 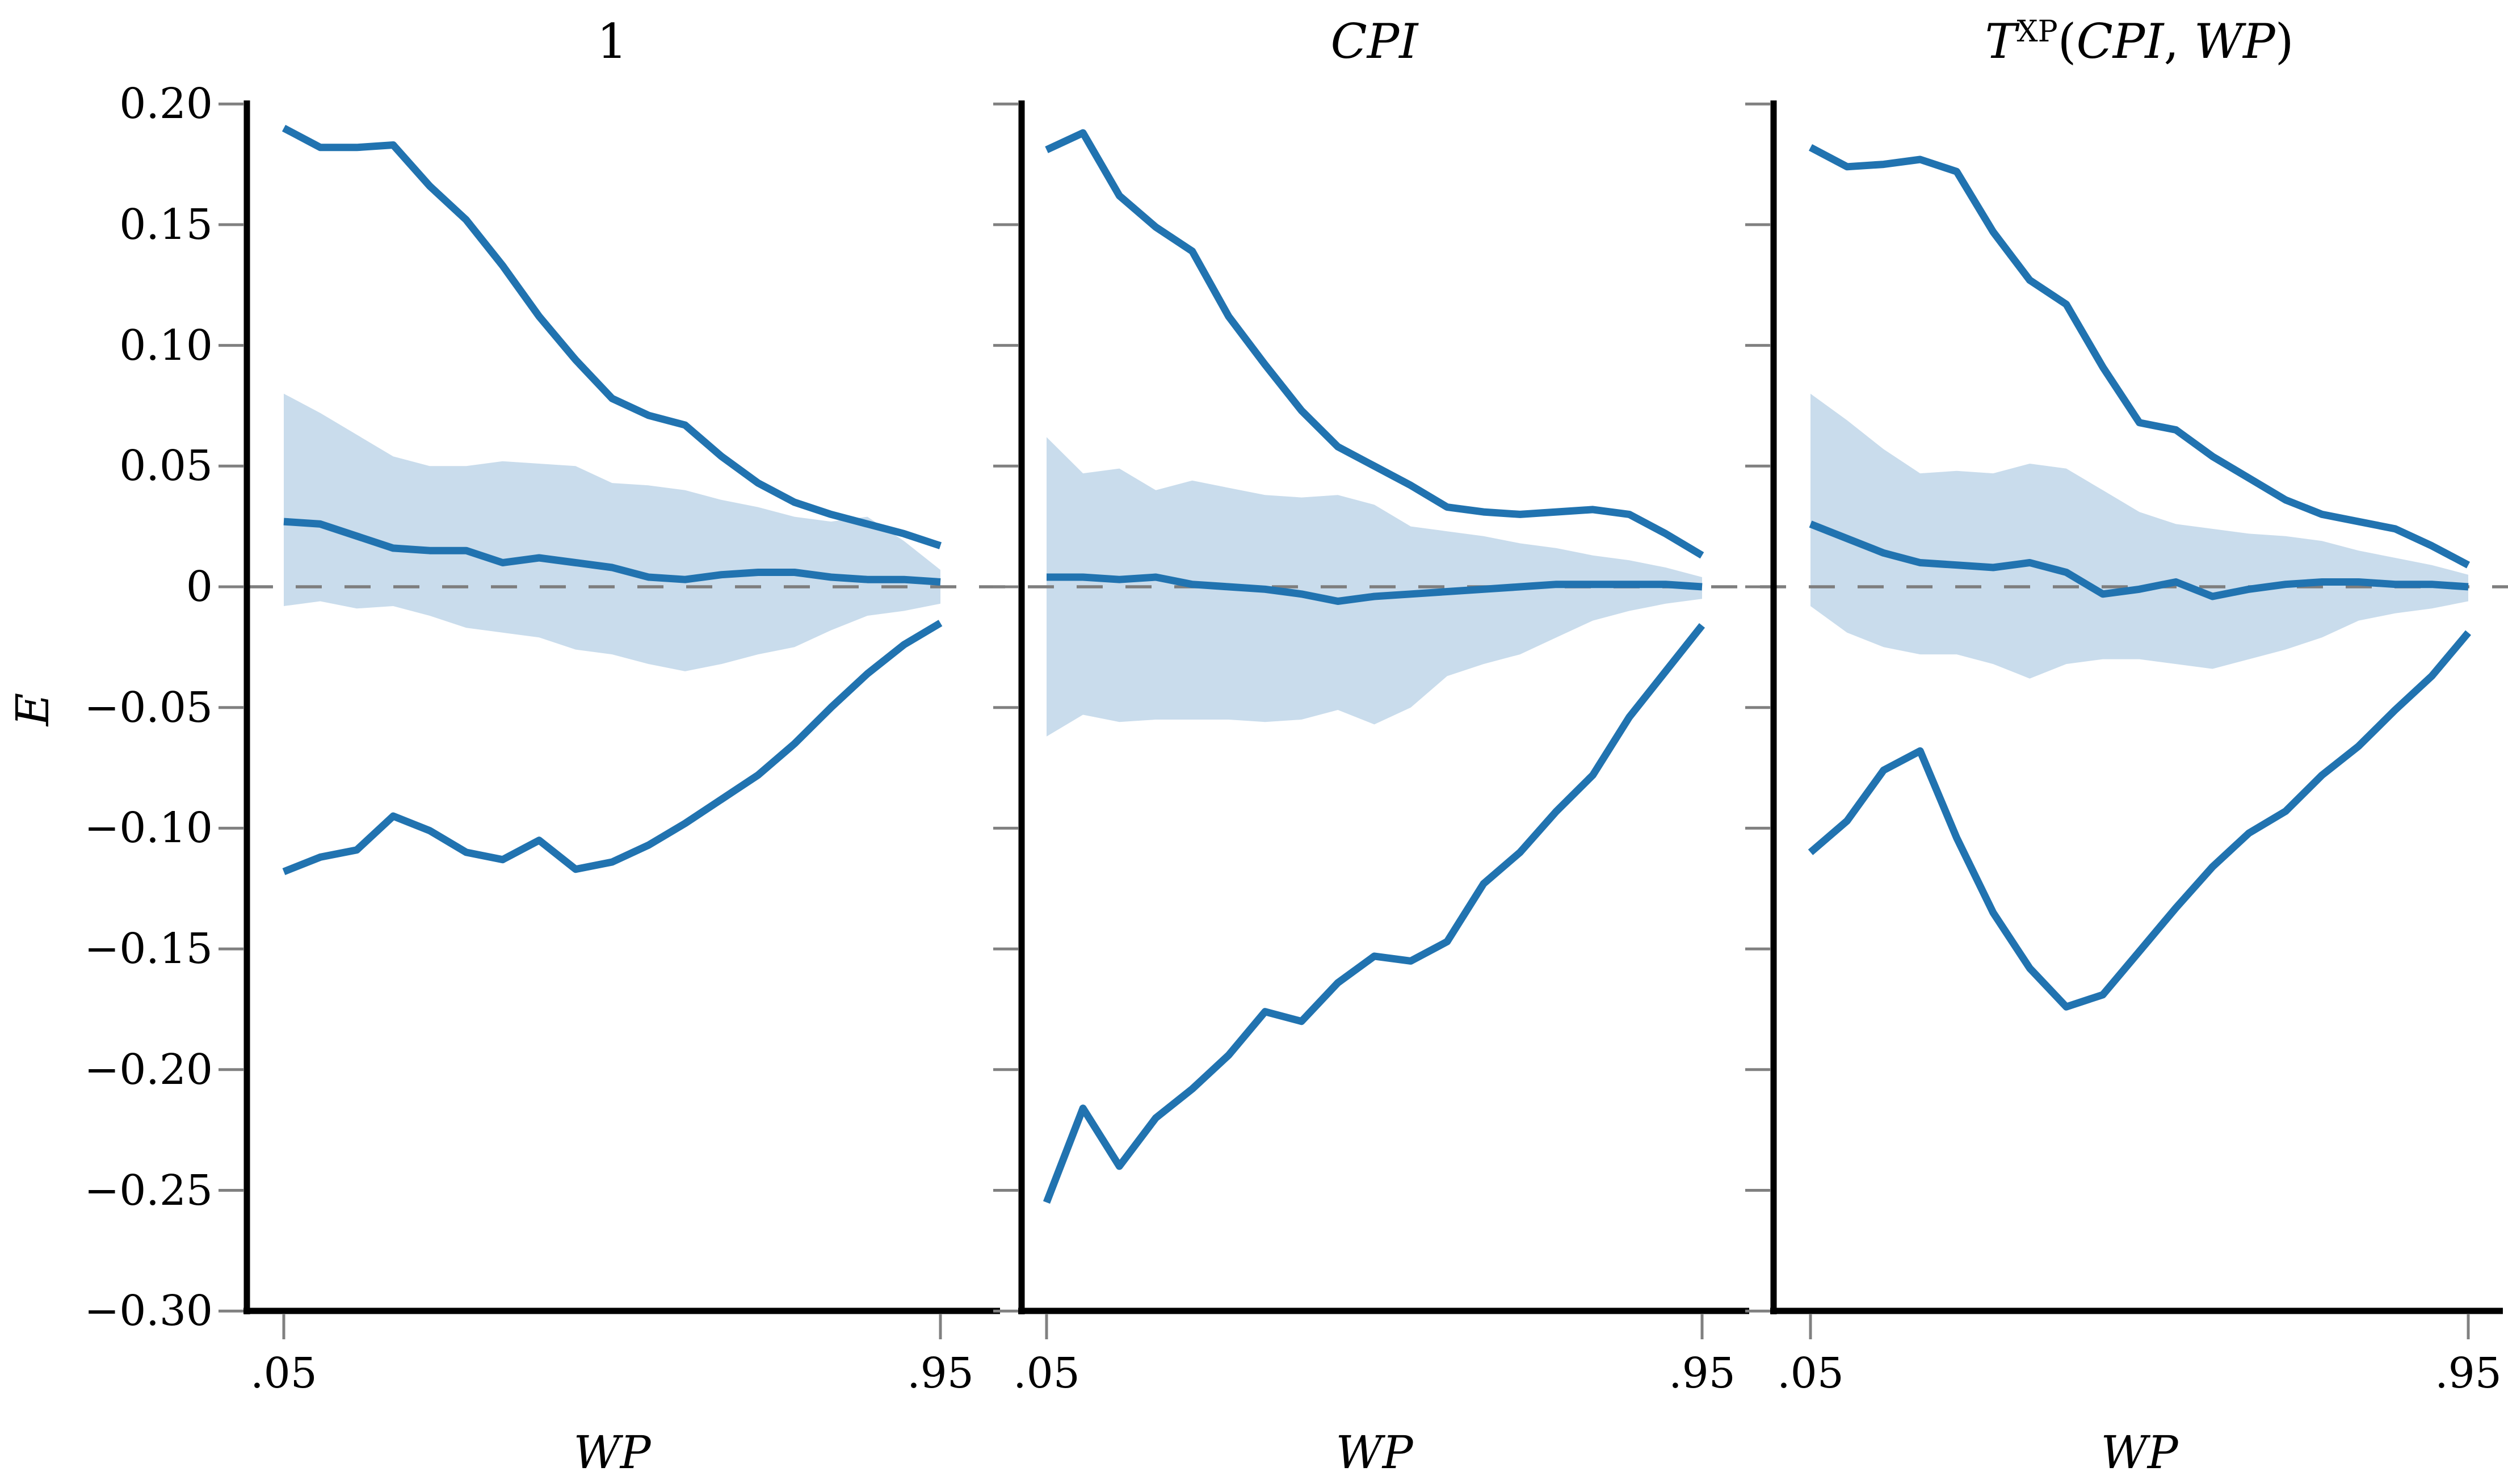 I want to click on y-tick-label: 0, so click(x=199, y=586).